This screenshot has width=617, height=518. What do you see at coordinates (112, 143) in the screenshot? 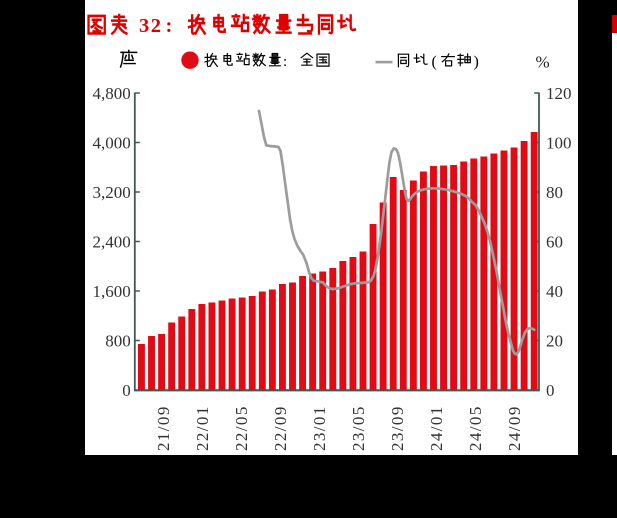
I see `svg-text: 4,000` at bounding box center [112, 143].